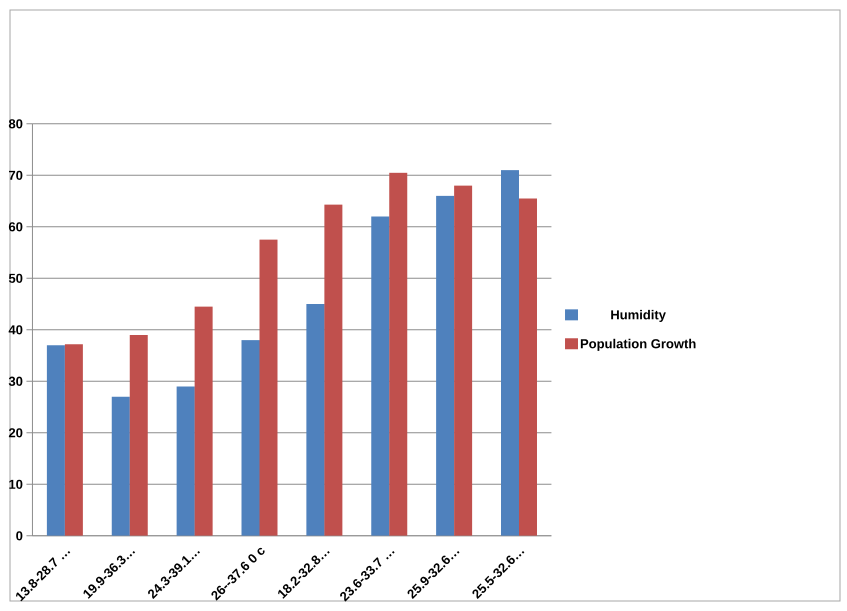 Image resolution: width=847 pixels, height=611 pixels. I want to click on y-tick-label: 20, so click(15, 433).